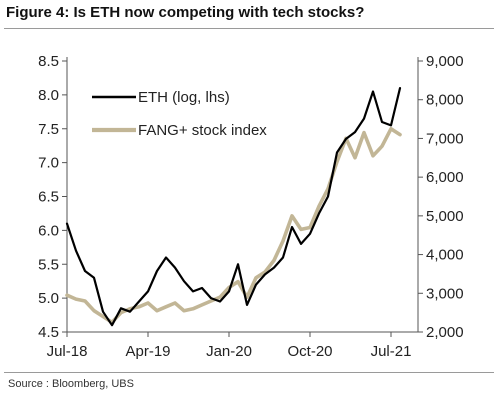 This screenshot has height=401, width=500. What do you see at coordinates (202, 130) in the screenshot?
I see `legend-entry-fang-label: FANG+ stock index` at bounding box center [202, 130].